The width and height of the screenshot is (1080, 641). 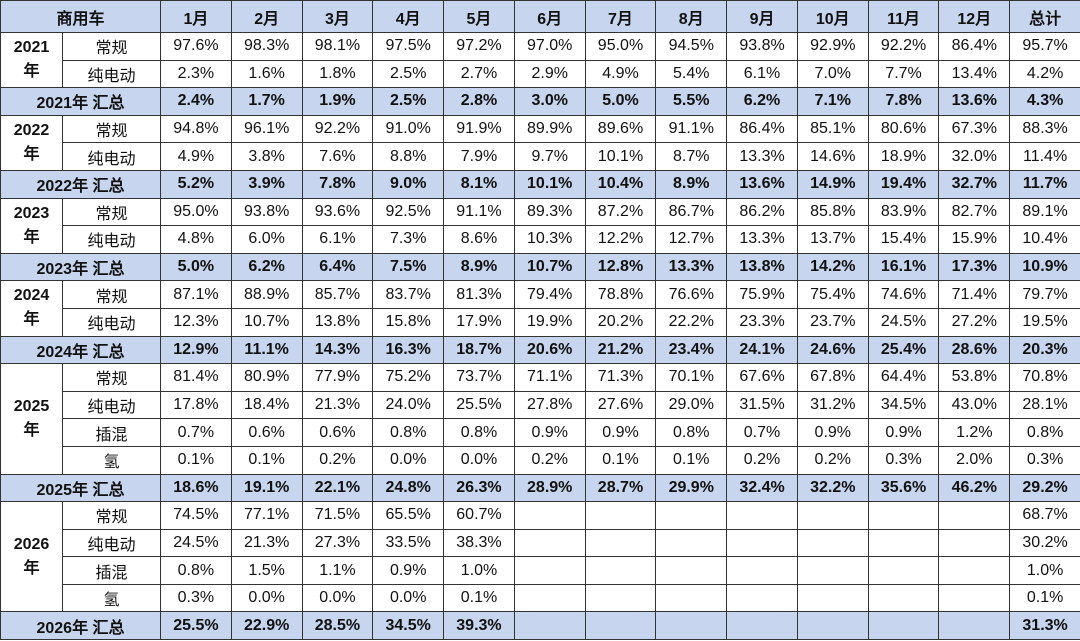 I want to click on value-cell: 21.3%, so click(x=266, y=543).